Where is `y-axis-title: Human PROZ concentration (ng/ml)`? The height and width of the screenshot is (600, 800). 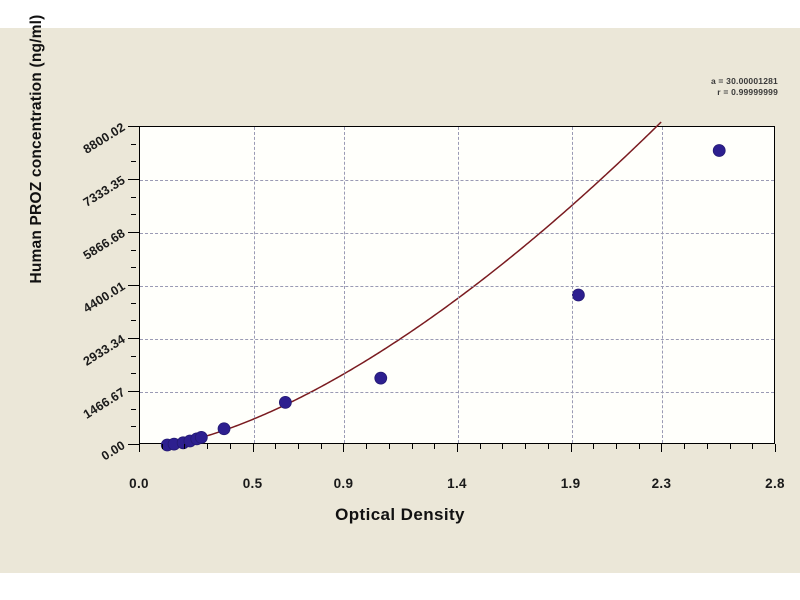 y-axis-title: Human PROZ concentration (ng/ml) is located at coordinates (36, 149).